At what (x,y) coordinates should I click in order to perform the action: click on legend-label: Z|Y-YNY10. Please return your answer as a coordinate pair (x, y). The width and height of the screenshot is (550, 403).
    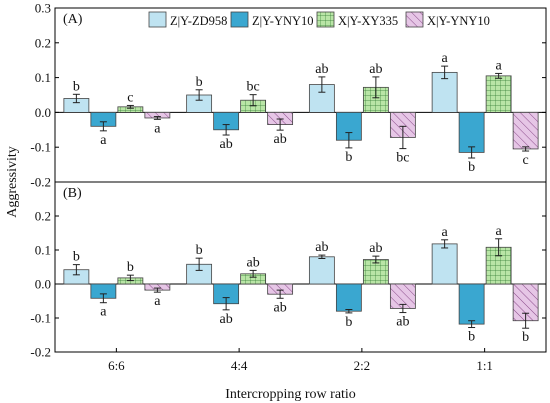
    Looking at the image, I should click on (283, 21).